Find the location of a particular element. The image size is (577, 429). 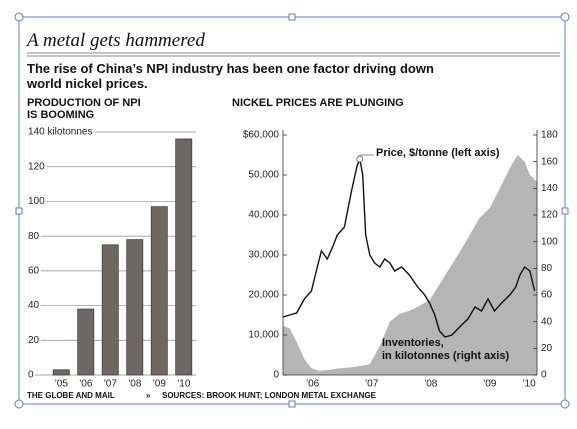

headline: A metal gets hammered is located at coordinates (116, 40).